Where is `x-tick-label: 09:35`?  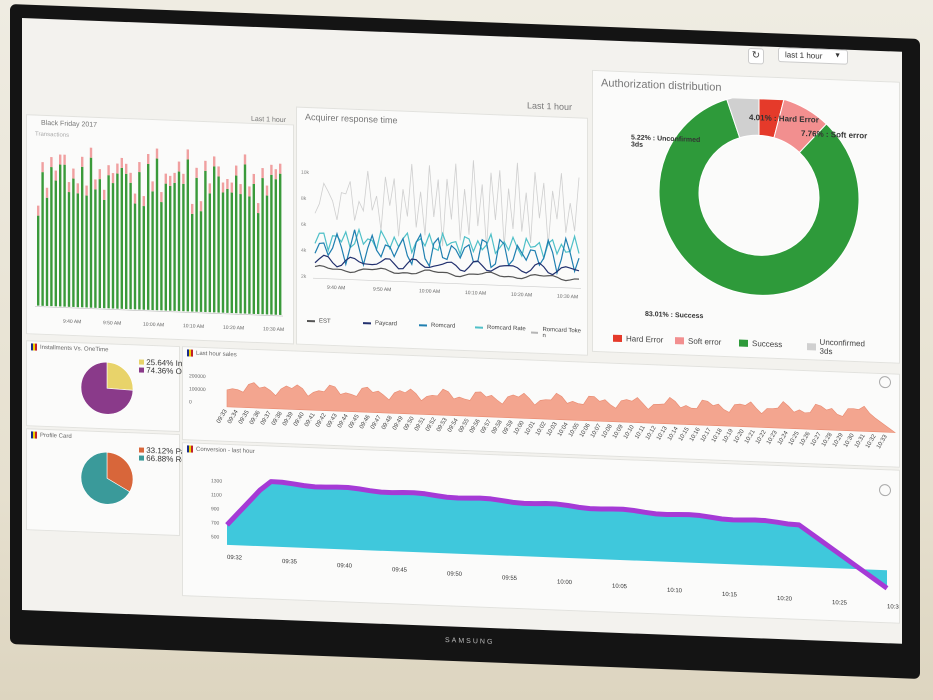 x-tick-label: 09:35 is located at coordinates (290, 562).